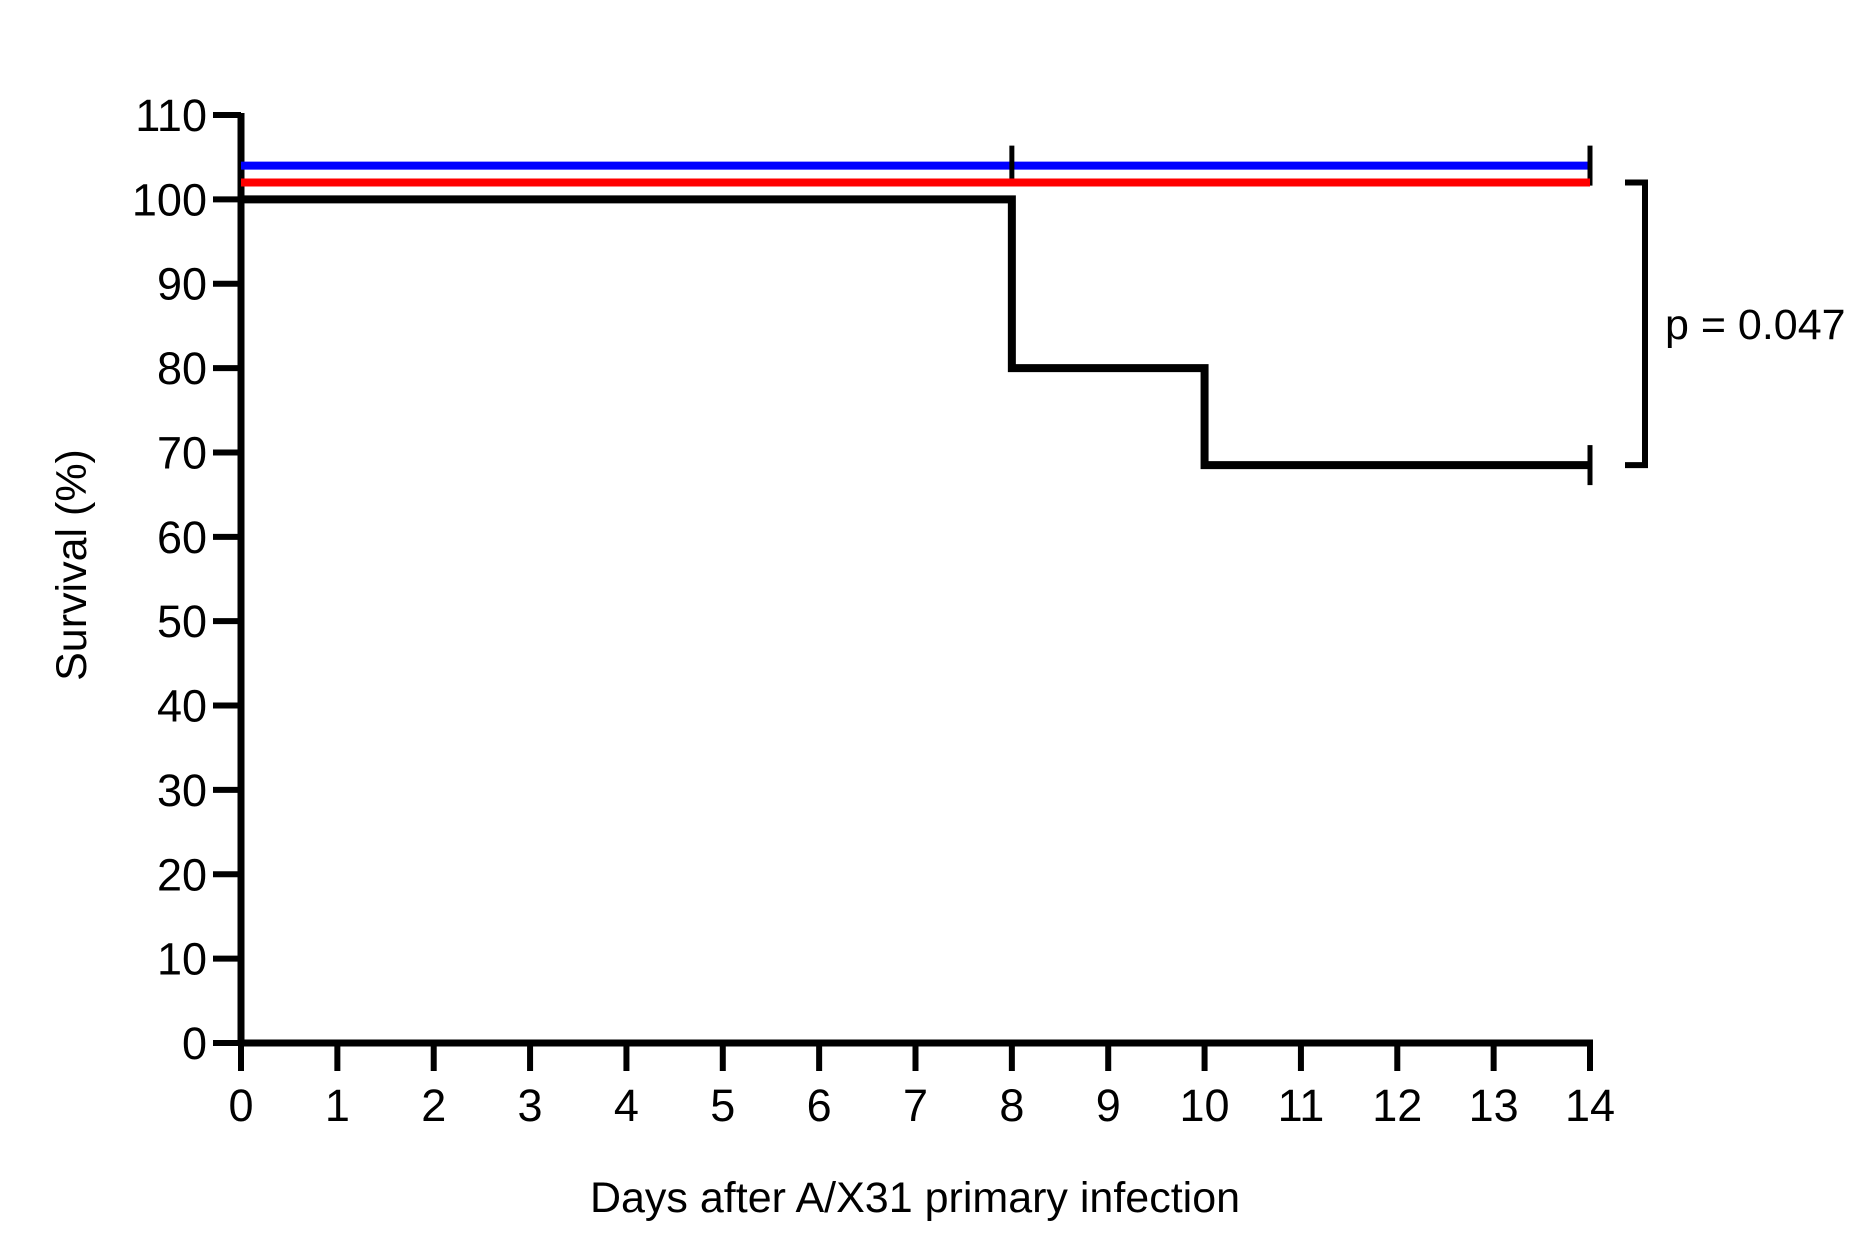  What do you see at coordinates (1755, 325) in the screenshot?
I see `p-value-label: p = 0.047` at bounding box center [1755, 325].